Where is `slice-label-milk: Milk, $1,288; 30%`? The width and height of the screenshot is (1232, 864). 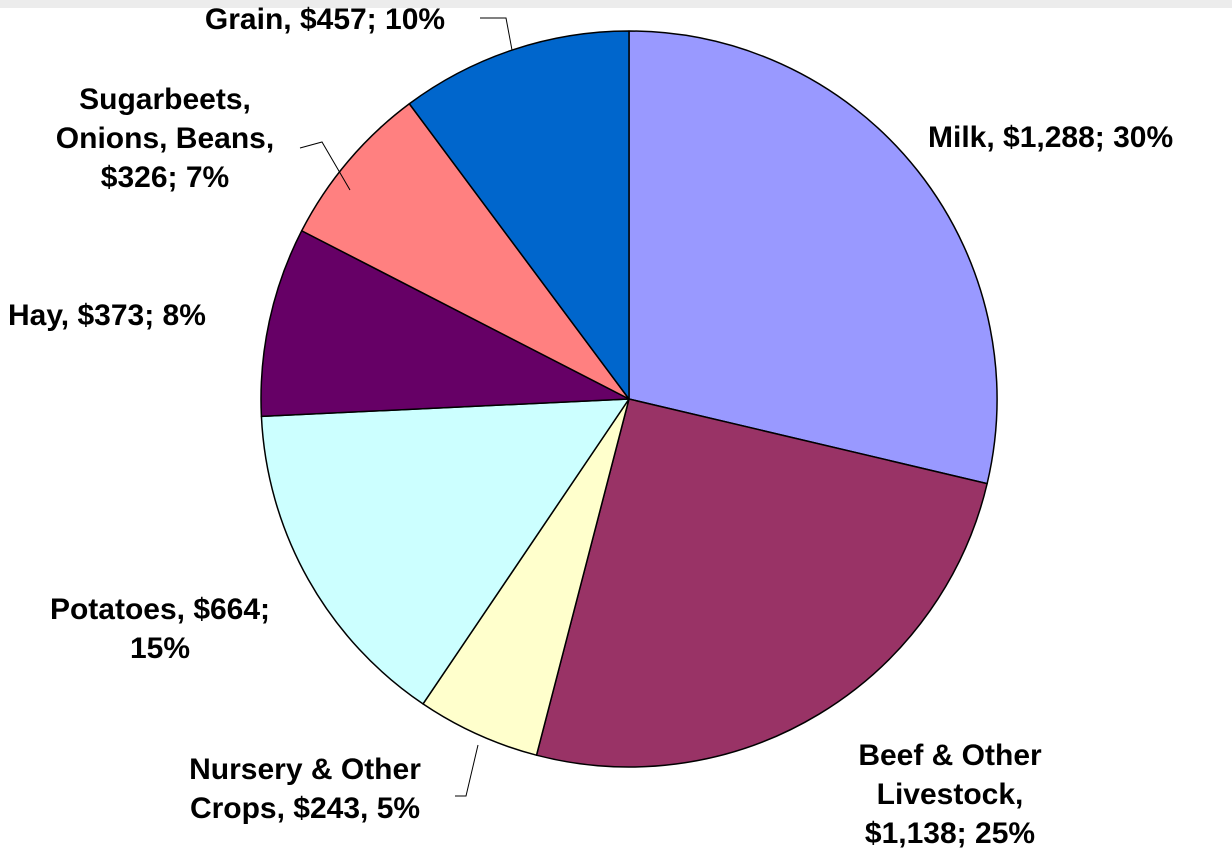 slice-label-milk: Milk, $1,288; 30% is located at coordinates (1051, 137).